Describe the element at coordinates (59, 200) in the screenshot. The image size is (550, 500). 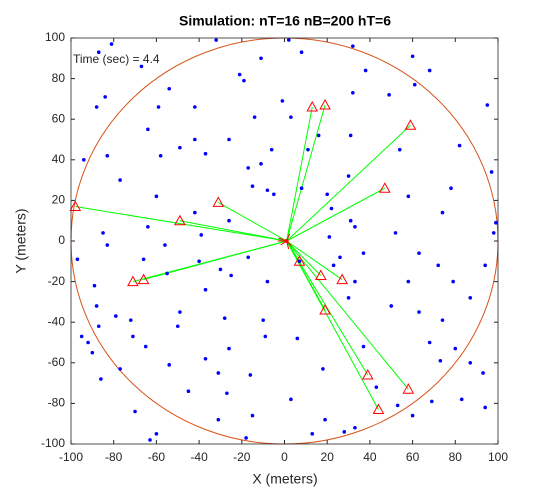
I see `y-tick-label: 20` at that location.